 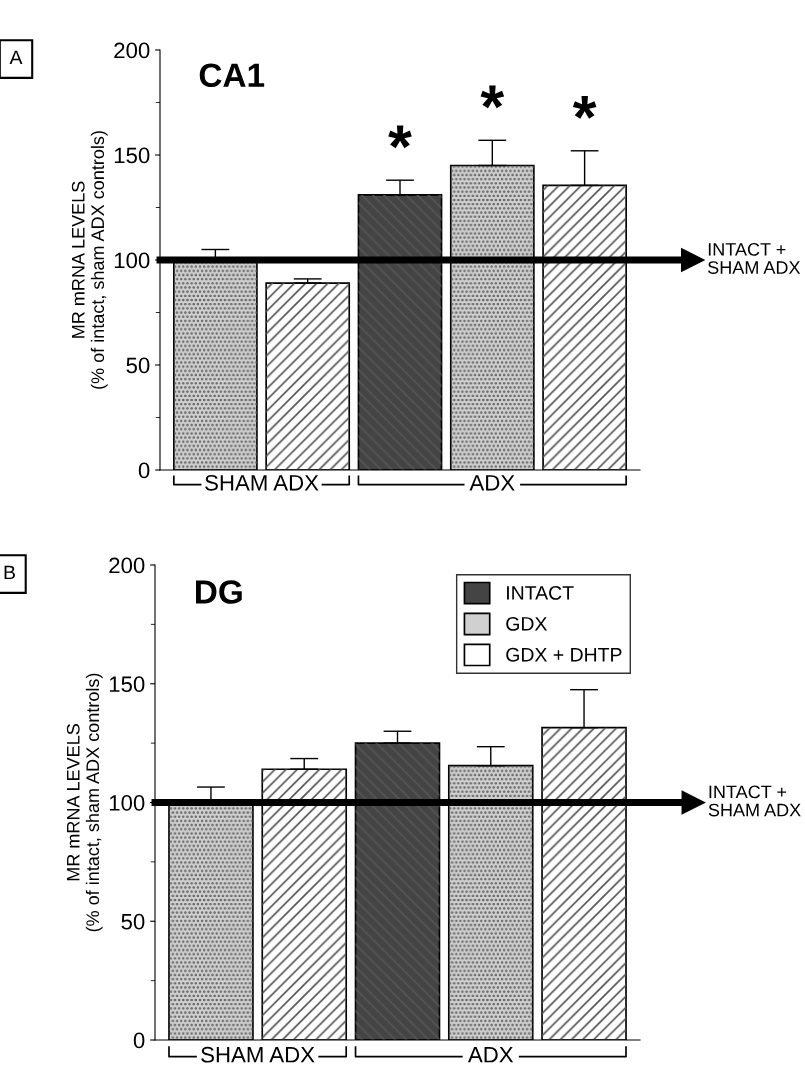 What do you see at coordinates (564, 654) in the screenshot?
I see `legend-label: GDX + DHTP` at bounding box center [564, 654].